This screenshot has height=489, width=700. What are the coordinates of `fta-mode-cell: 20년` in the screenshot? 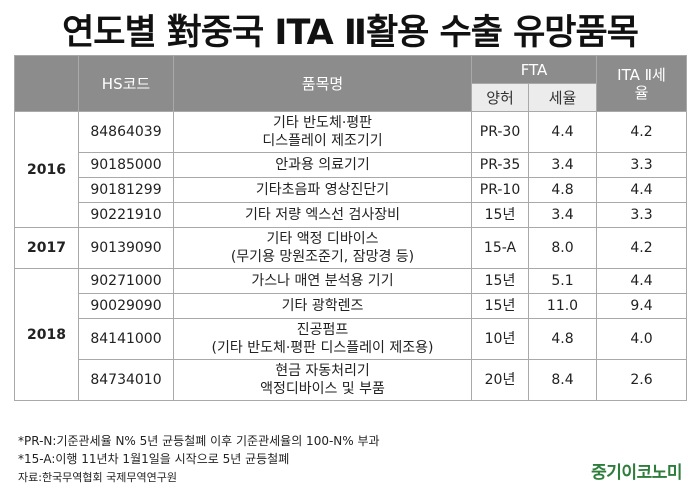 It's located at (500, 380).